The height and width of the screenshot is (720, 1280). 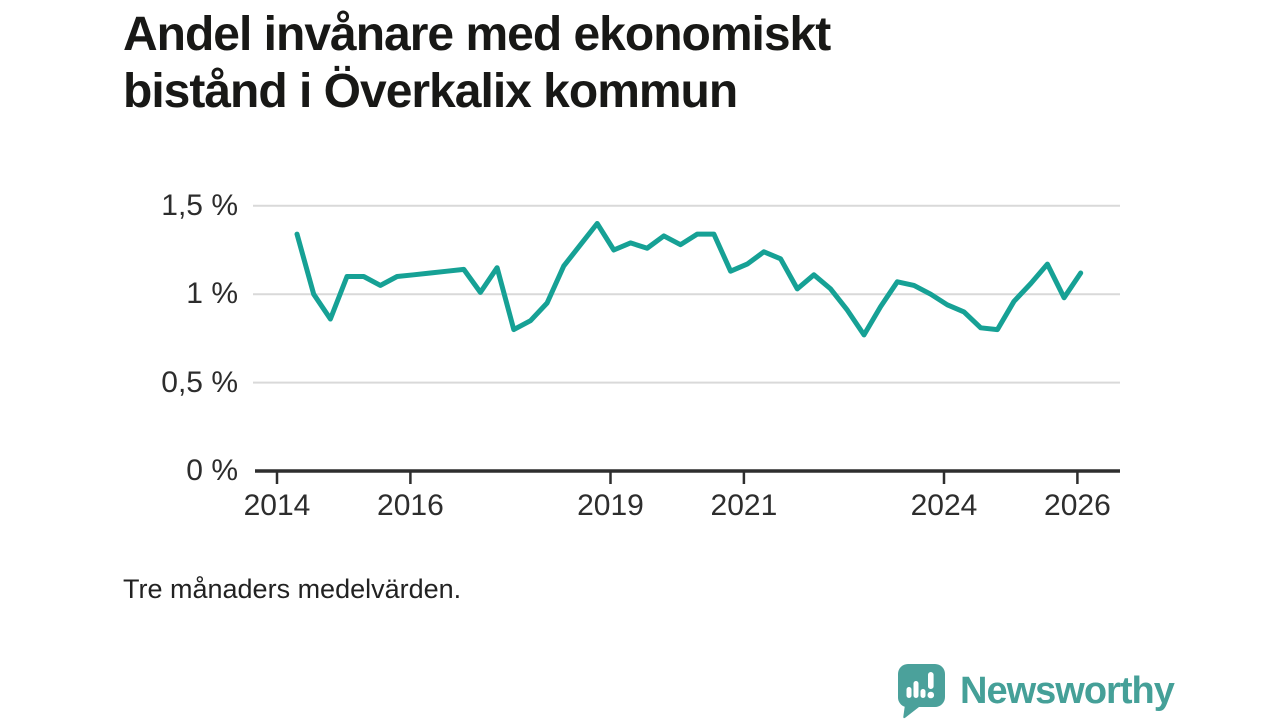 I want to click on x-axis-tick-label: 2019, so click(x=610, y=505).